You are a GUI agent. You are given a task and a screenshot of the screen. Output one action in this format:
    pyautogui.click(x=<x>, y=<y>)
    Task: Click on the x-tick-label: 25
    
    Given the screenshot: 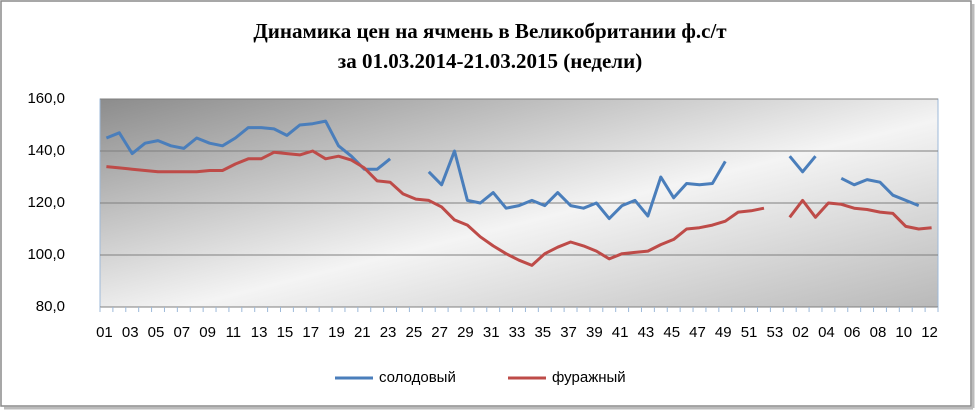 What is the action you would take?
    pyautogui.click(x=414, y=332)
    